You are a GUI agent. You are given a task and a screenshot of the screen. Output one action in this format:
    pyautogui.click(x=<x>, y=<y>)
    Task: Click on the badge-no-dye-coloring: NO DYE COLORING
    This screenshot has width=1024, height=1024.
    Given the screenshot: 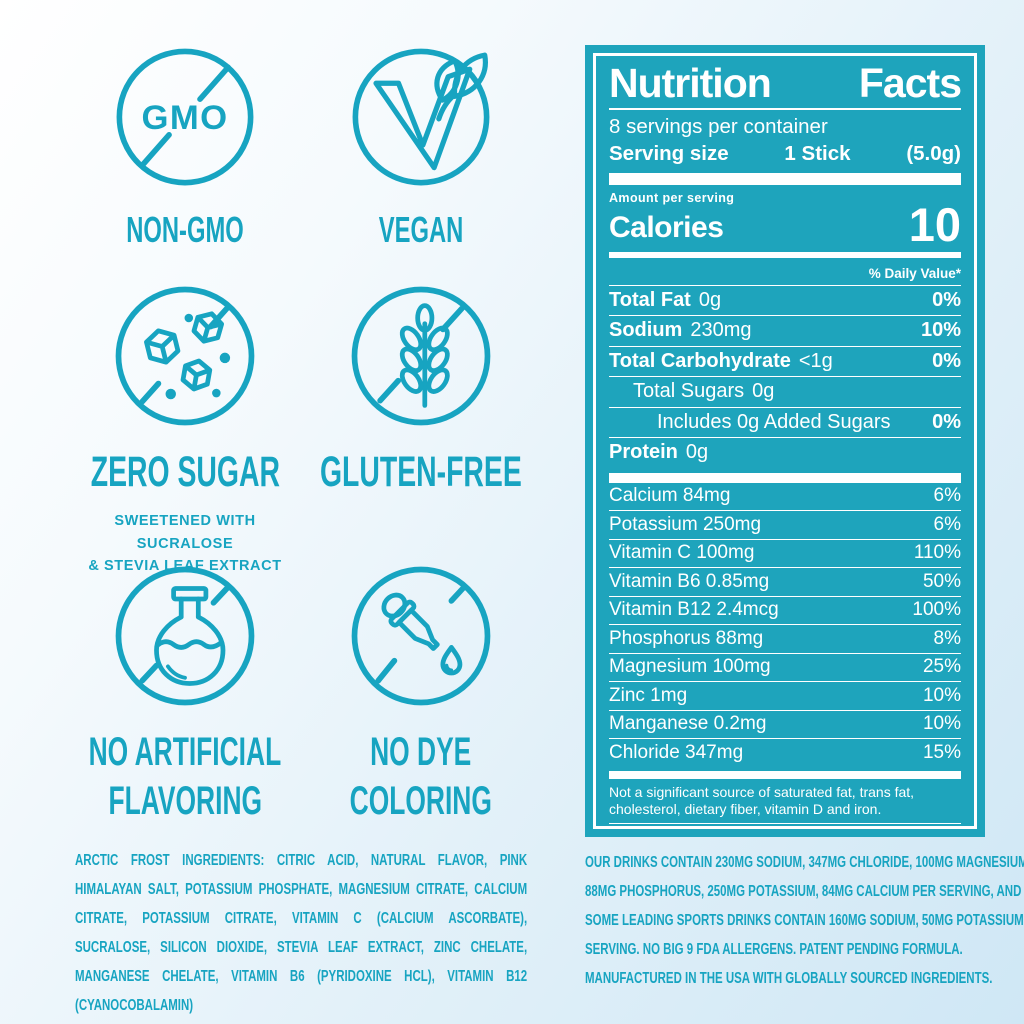 What is the action you would take?
    pyautogui.click(x=421, y=693)
    